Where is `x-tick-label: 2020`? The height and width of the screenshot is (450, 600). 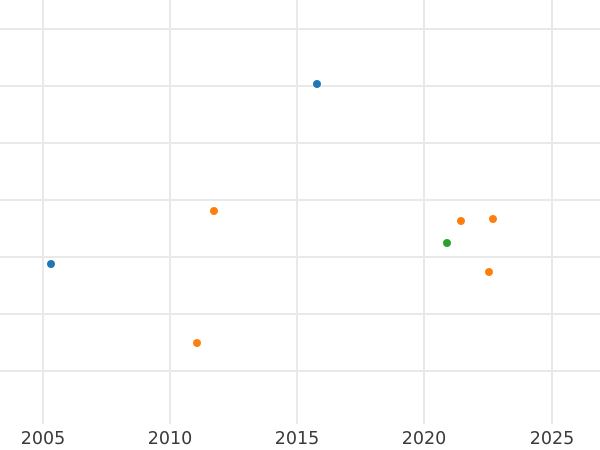 x-tick-label: 2020 is located at coordinates (424, 439).